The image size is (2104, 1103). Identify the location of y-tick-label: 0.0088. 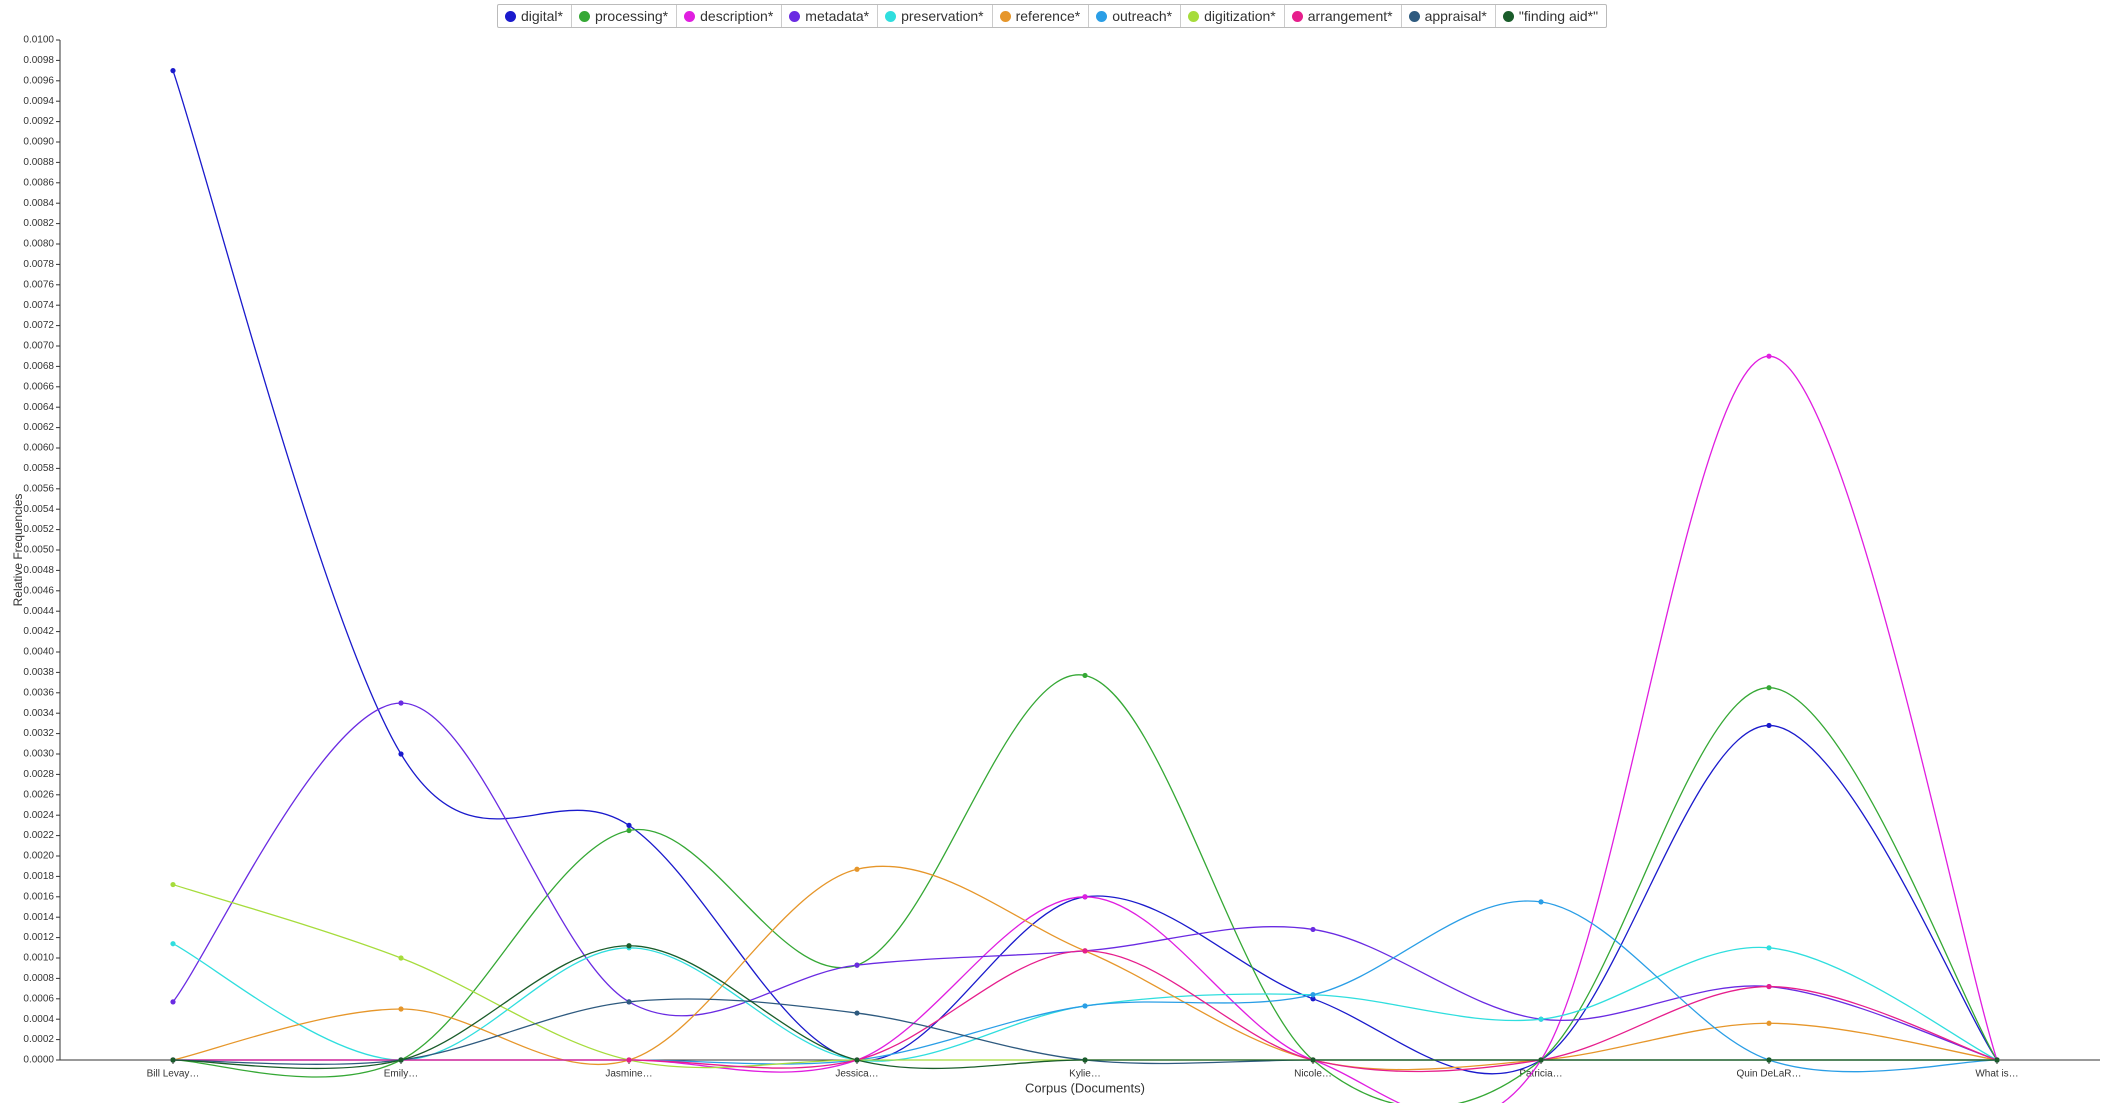
(38, 162).